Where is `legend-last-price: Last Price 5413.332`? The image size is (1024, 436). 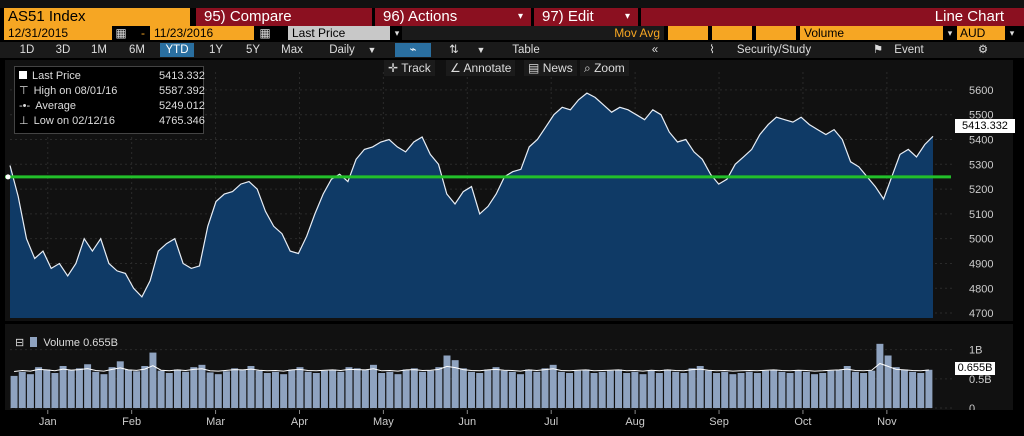 legend-last-price: Last Price 5413.332 is located at coordinates (112, 76).